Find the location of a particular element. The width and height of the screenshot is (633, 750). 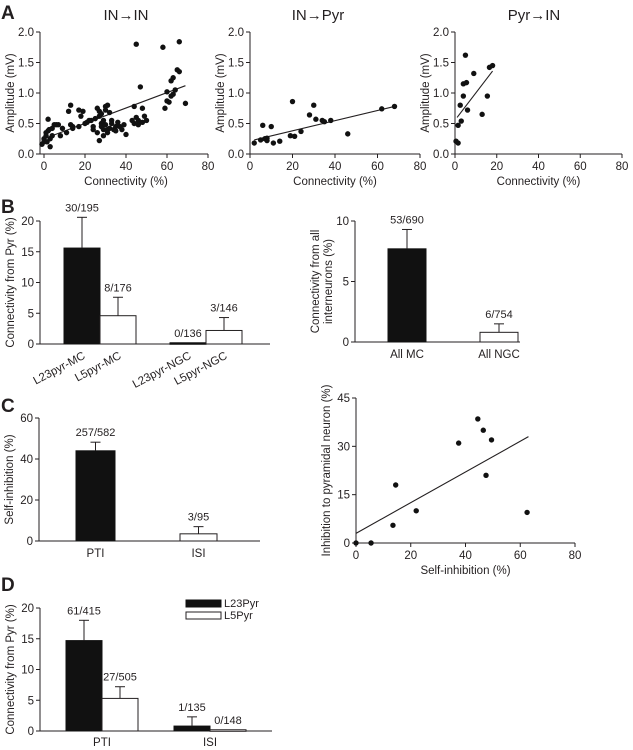

bar-l23pyr is located at coordinates (192, 728).